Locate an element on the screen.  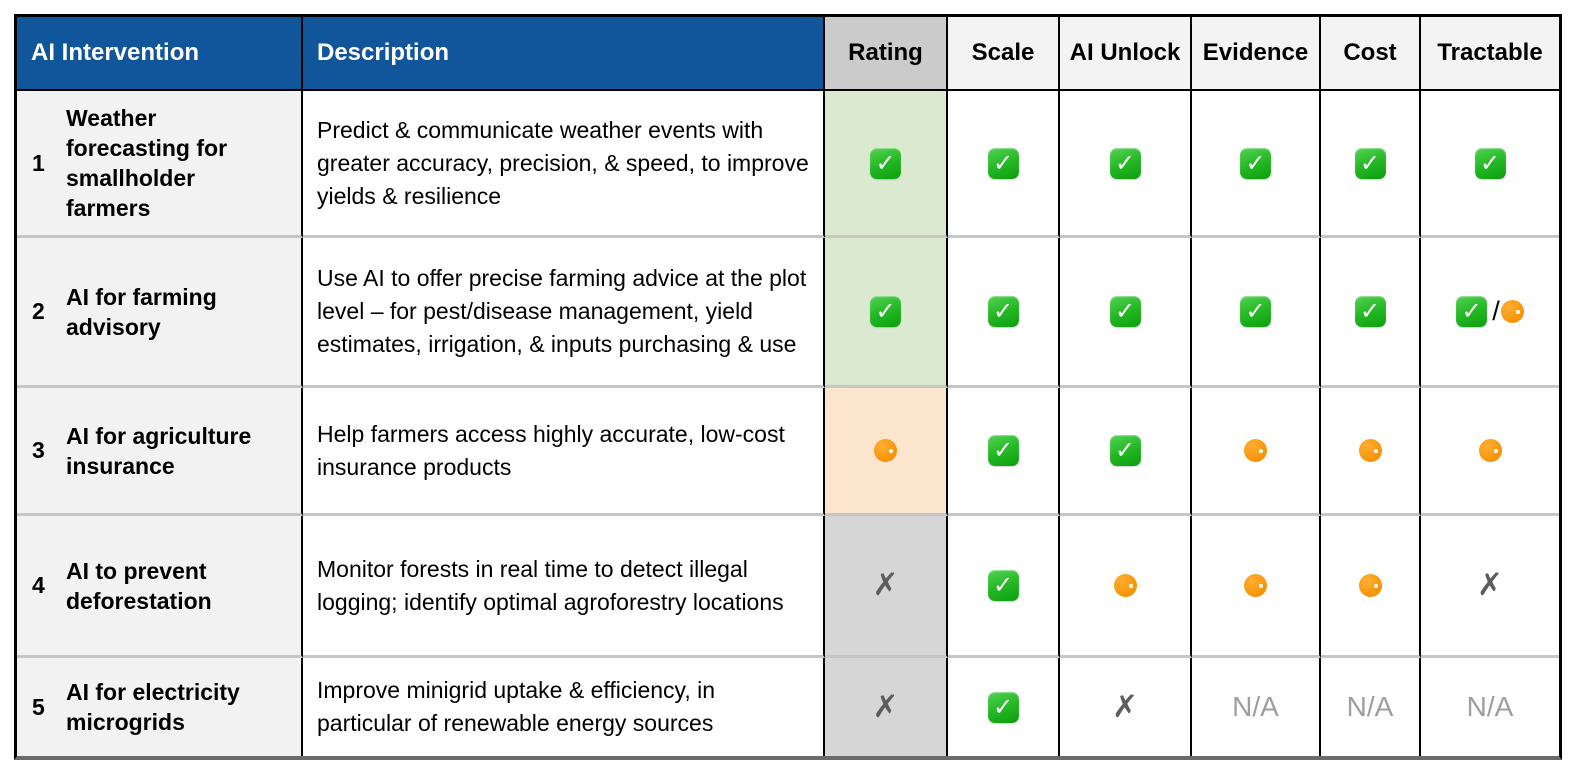
tractable-cell: ✓ / is located at coordinates (1490, 313).